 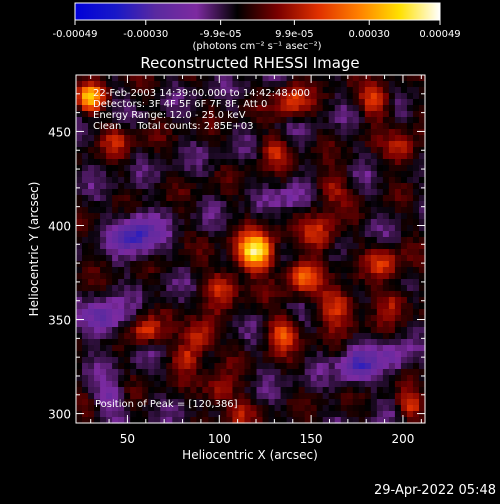 I want to click on y-tick-label: 400, so click(x=59, y=226).